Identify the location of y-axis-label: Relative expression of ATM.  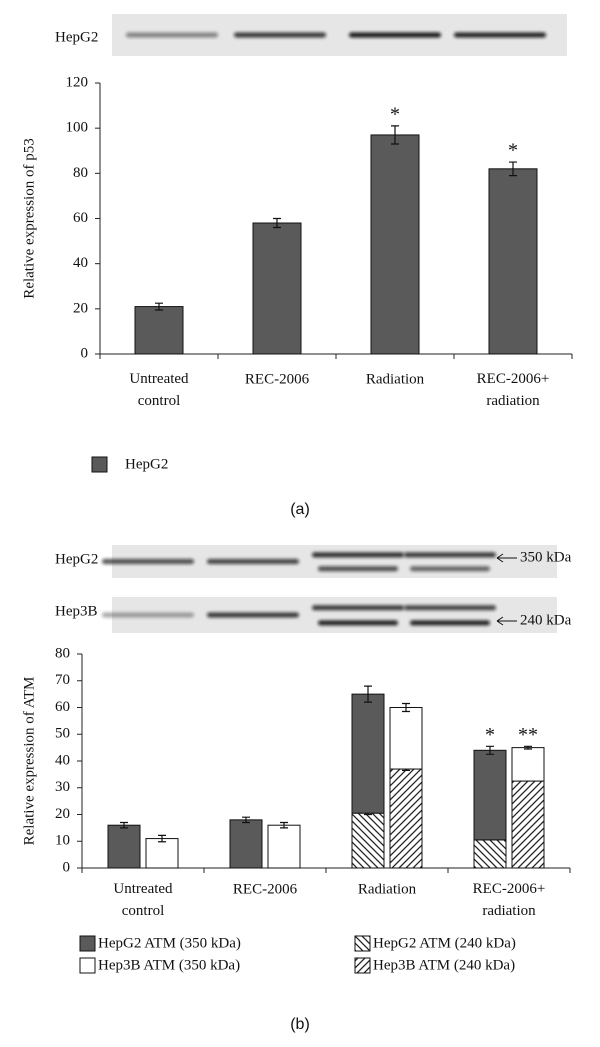
(29, 761).